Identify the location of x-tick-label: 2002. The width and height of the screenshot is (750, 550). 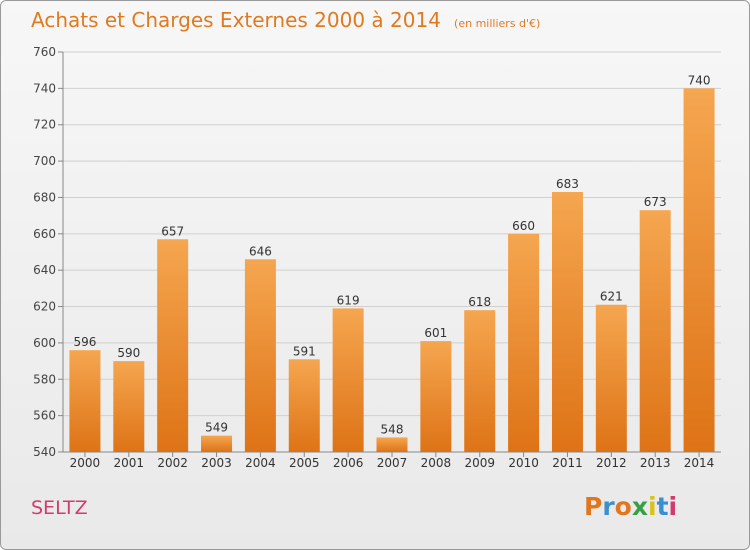
(172, 463).